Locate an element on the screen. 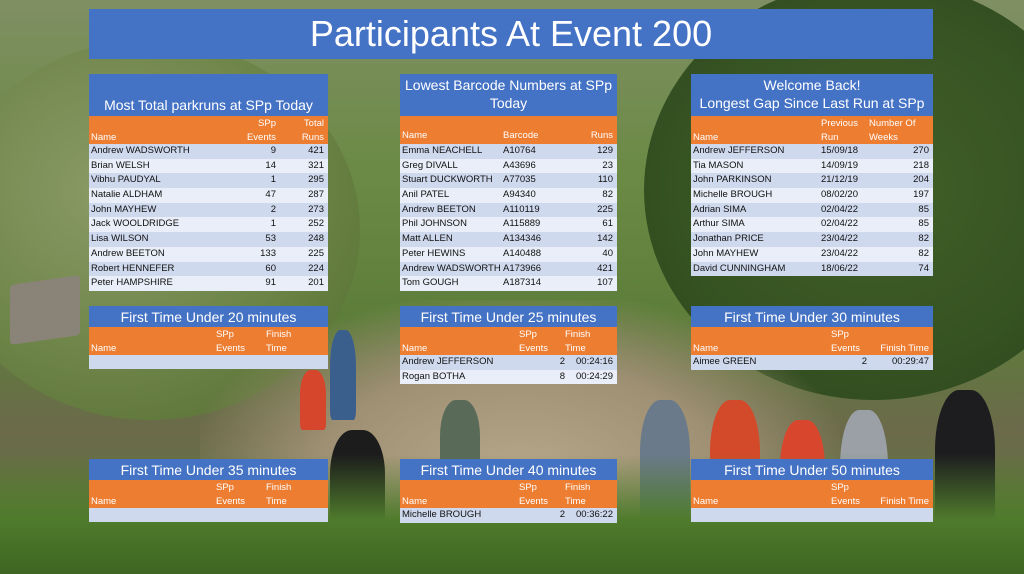 This screenshot has height=574, width=1024. table-row: Brian WELSH 14 321 is located at coordinates (208, 166).